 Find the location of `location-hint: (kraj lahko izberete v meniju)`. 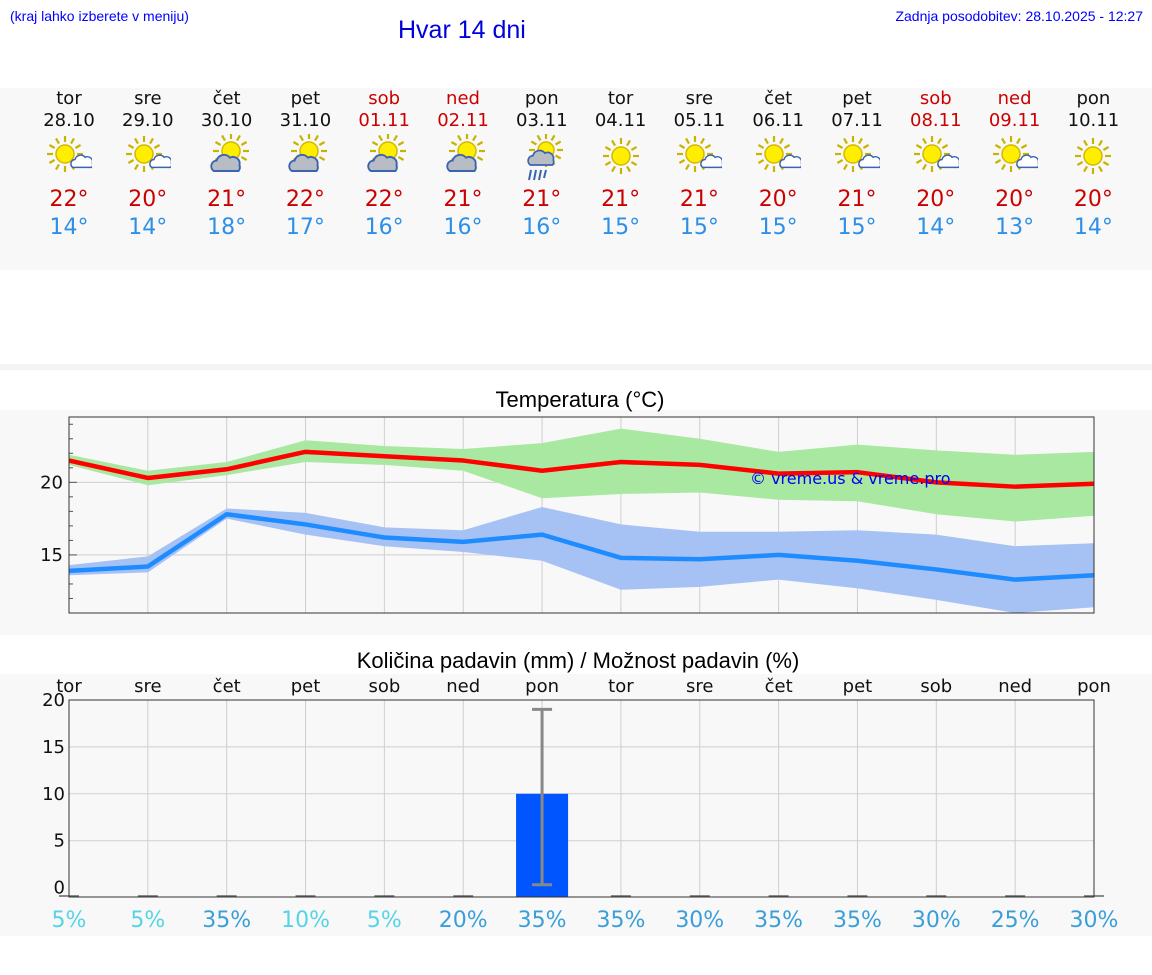

location-hint: (kraj lahko izberete v meniju) is located at coordinates (99, 16).